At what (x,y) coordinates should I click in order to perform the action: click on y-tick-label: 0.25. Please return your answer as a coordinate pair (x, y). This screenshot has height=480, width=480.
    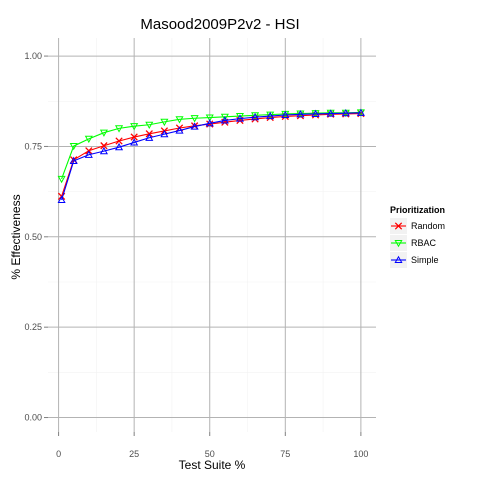
    Looking at the image, I should click on (33, 327).